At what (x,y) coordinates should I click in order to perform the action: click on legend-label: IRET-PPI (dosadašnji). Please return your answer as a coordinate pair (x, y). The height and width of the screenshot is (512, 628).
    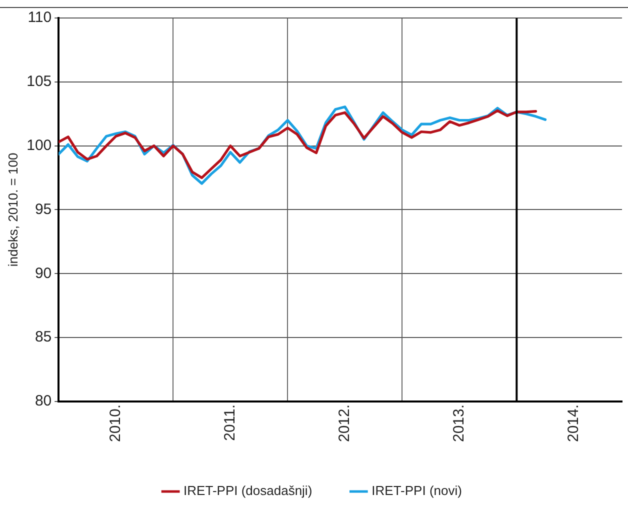
    Looking at the image, I should click on (248, 490).